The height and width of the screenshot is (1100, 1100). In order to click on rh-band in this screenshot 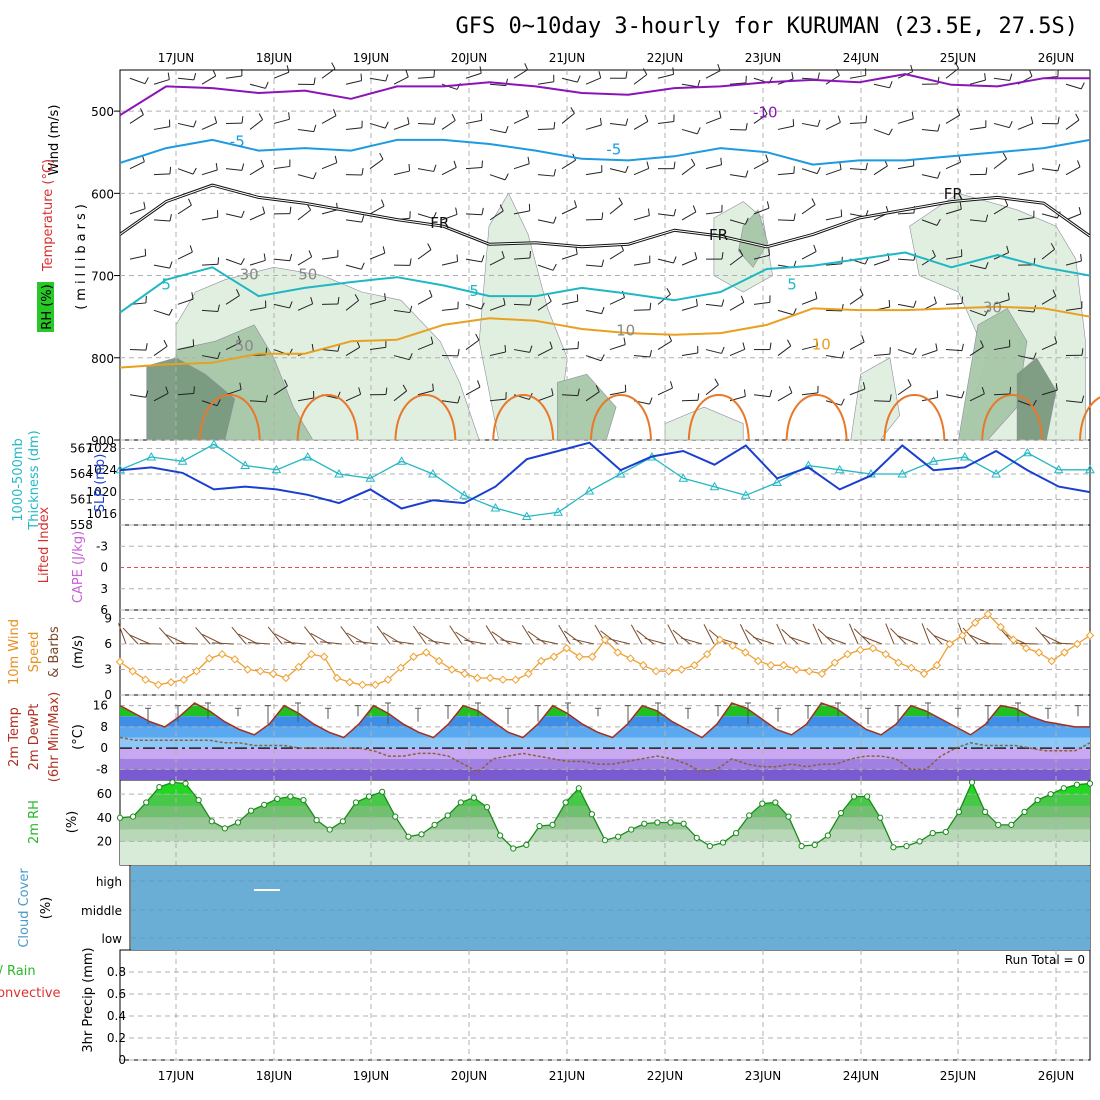, I will do `click(605, 853)`.